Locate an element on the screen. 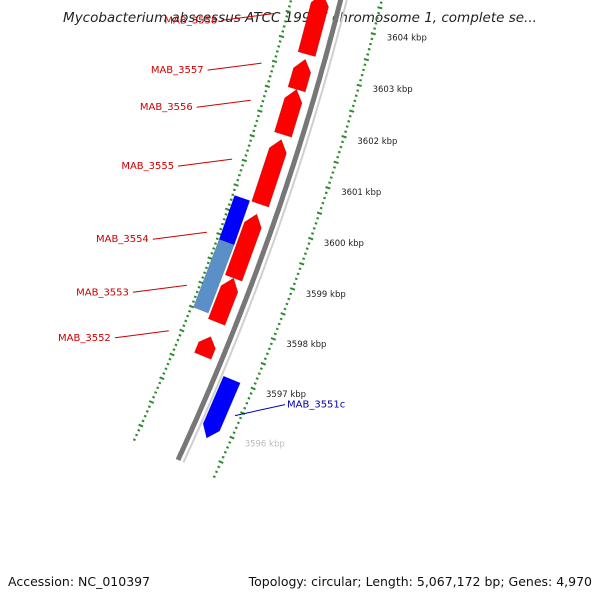  gene-label: MAB_3558 is located at coordinates (190, 20).